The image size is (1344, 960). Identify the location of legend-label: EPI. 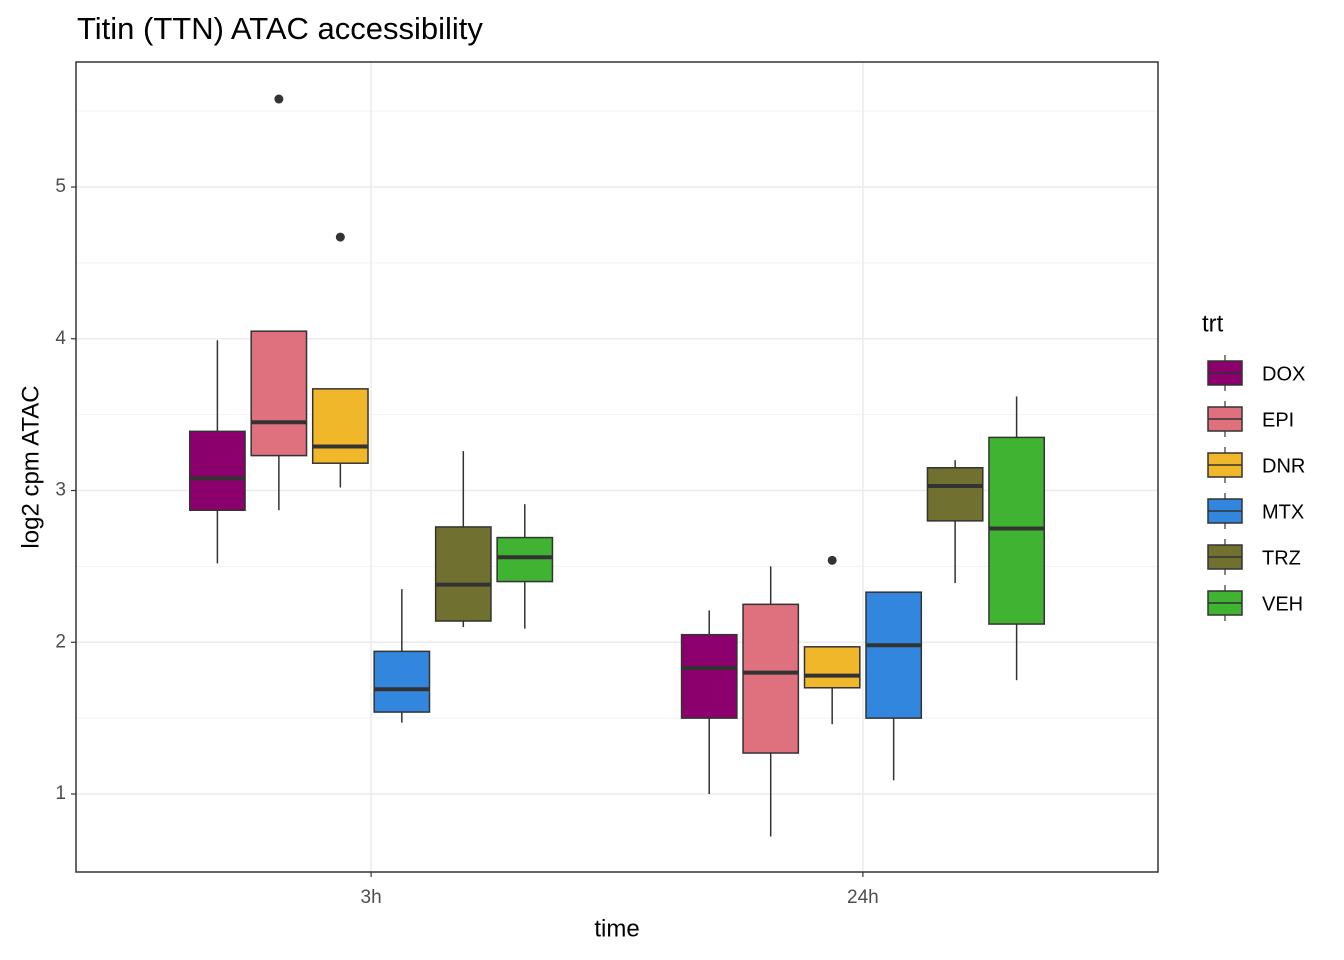
(1278, 420).